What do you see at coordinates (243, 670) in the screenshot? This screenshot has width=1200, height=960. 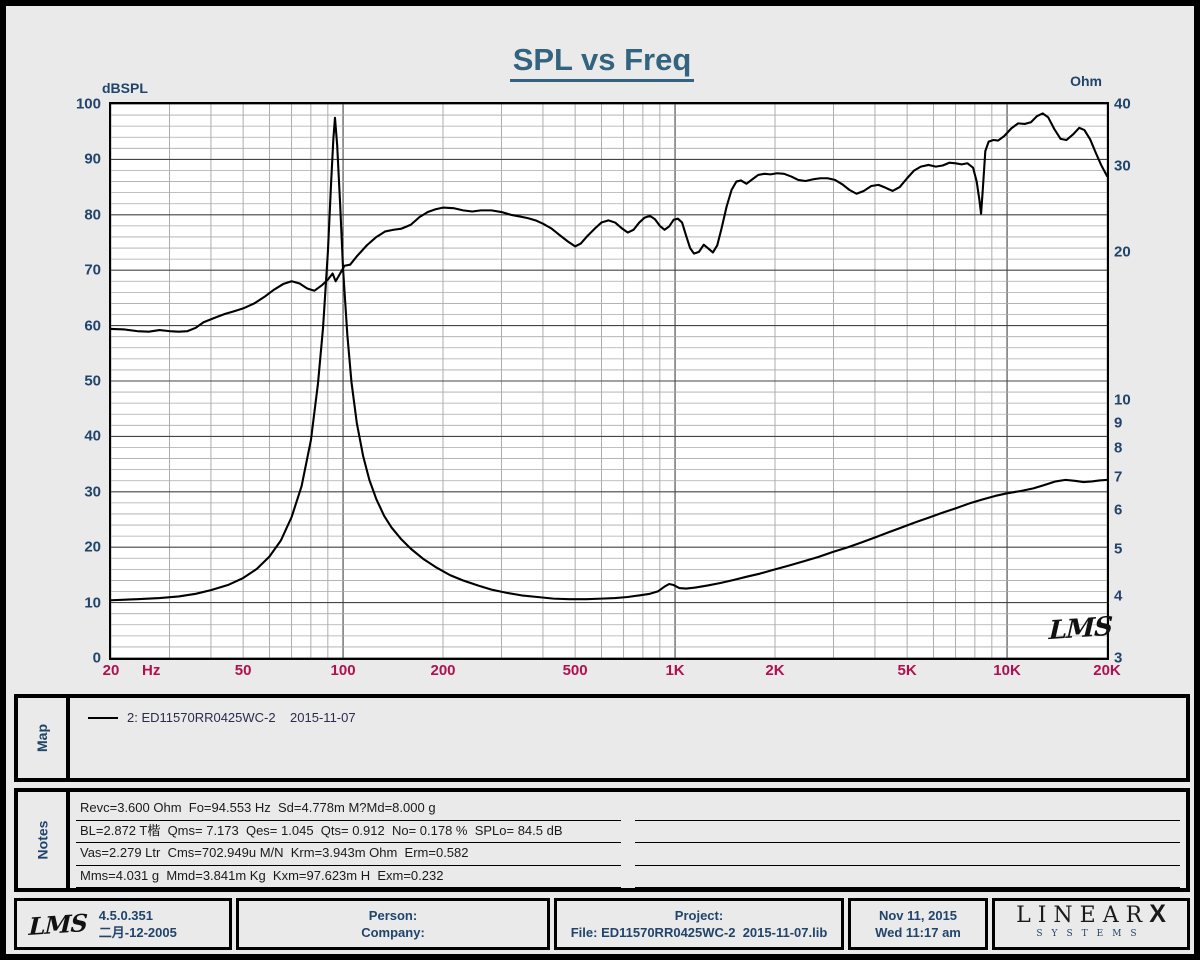 I see `x-axis-tick: 50` at bounding box center [243, 670].